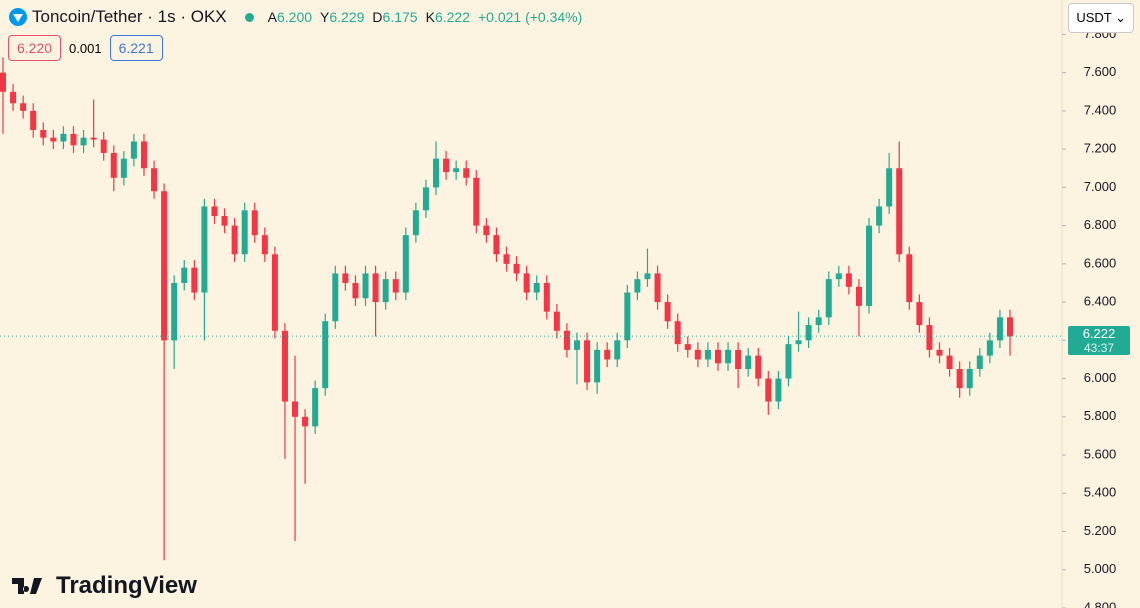 The width and height of the screenshot is (1140, 608). What do you see at coordinates (1100, 530) in the screenshot?
I see `y-tick-label: 5.200` at bounding box center [1100, 530].